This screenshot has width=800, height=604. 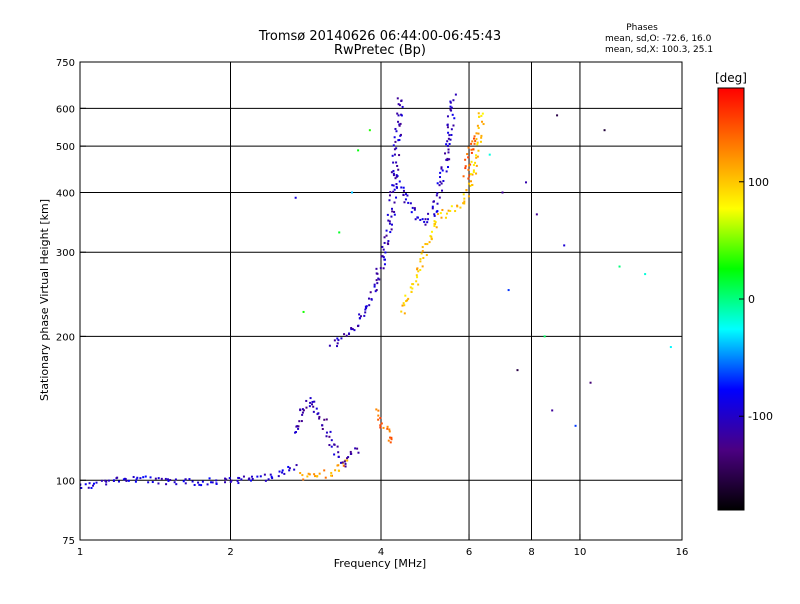 What do you see at coordinates (658, 39) in the screenshot?
I see `stats-o-mode: mean, sd,O: -72.6, 16.0` at bounding box center [658, 39].